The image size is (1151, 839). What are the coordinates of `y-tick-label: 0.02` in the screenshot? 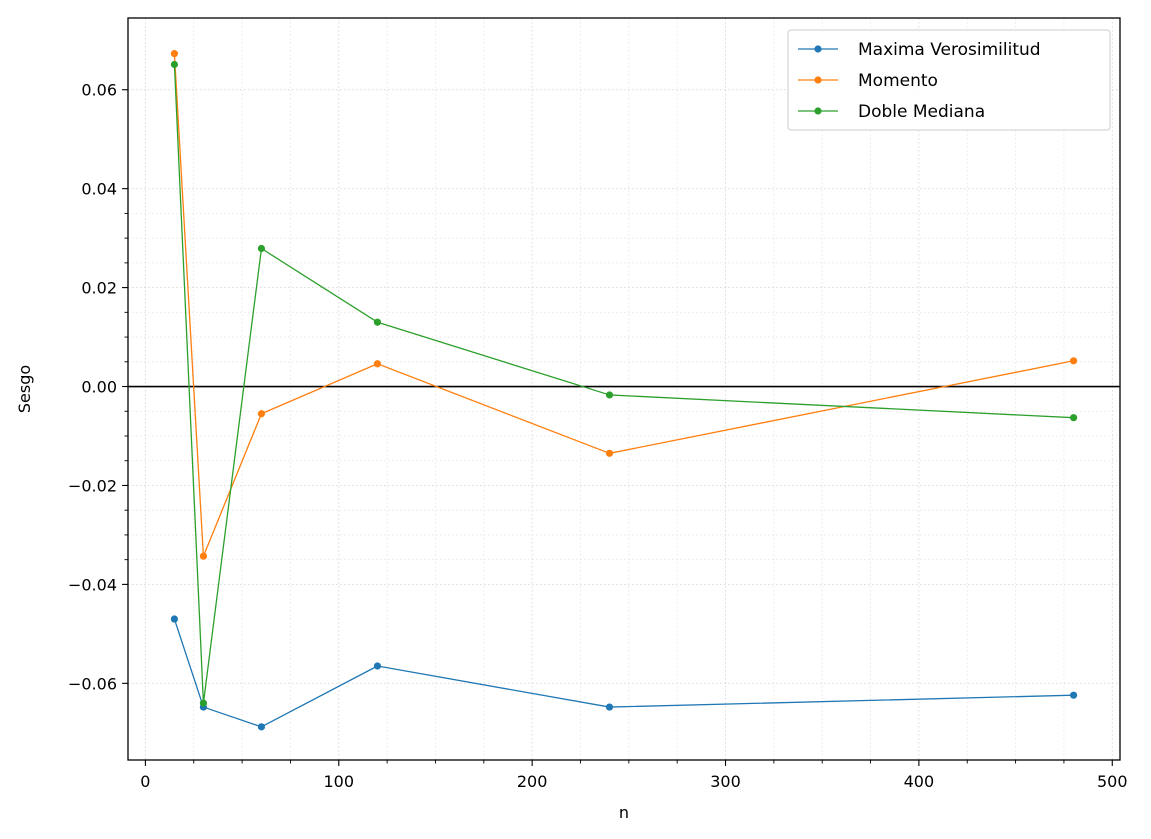 It's located at (99, 288).